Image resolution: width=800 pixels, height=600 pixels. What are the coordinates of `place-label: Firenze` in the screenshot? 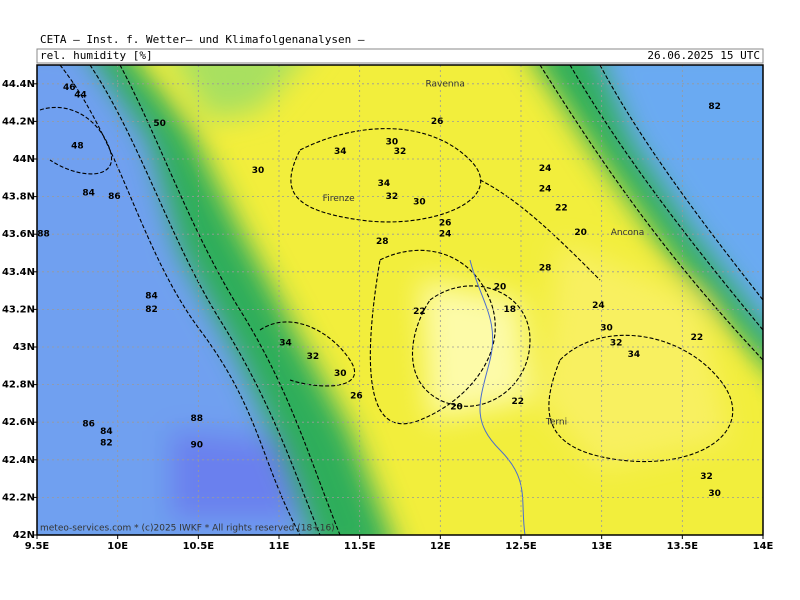 It's located at (339, 199).